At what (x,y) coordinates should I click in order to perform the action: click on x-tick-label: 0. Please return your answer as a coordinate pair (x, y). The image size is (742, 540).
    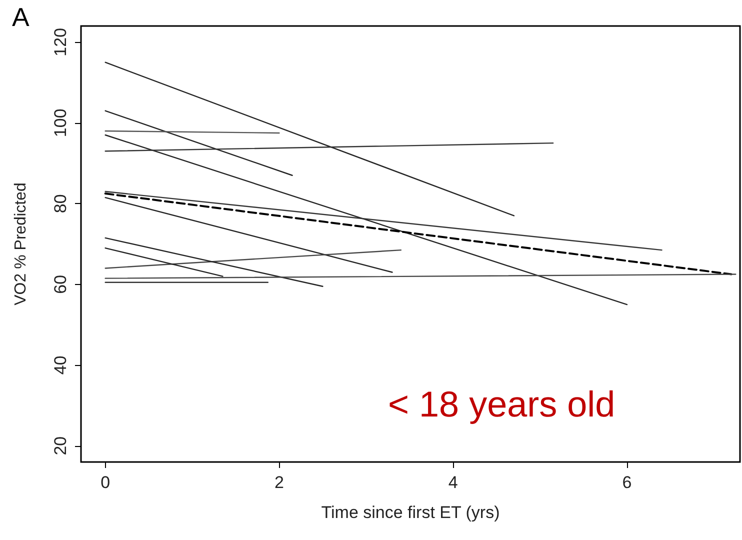
    Looking at the image, I should click on (105, 482).